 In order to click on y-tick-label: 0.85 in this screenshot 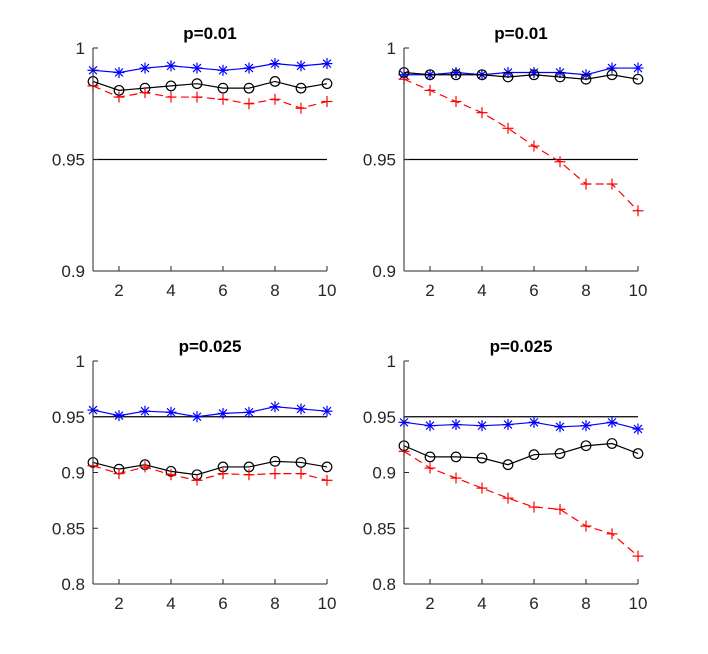, I will do `click(379, 528)`.